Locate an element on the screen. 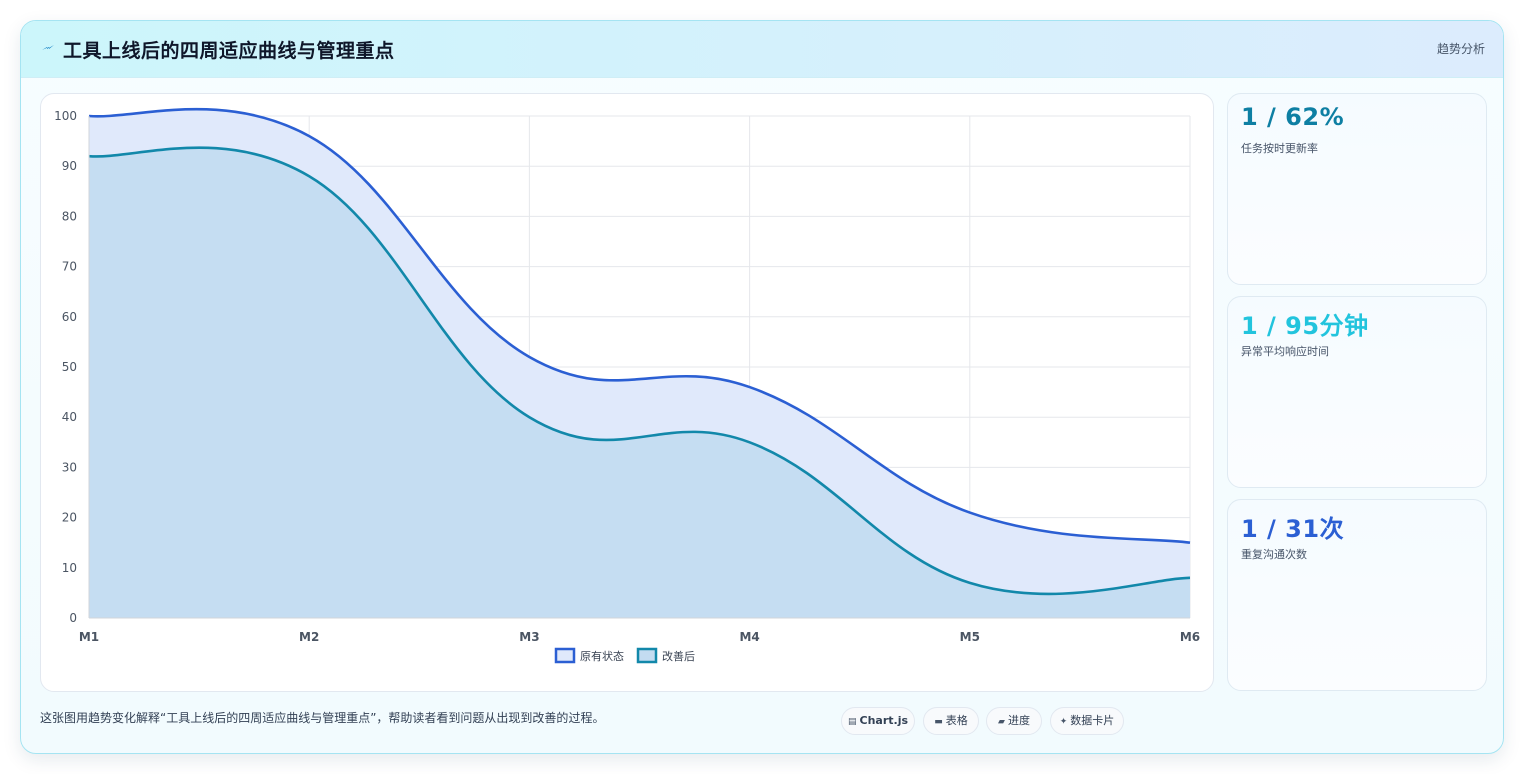 This screenshot has width=1525, height=774. stat-value: 1 / 31次 is located at coordinates (1293, 529).